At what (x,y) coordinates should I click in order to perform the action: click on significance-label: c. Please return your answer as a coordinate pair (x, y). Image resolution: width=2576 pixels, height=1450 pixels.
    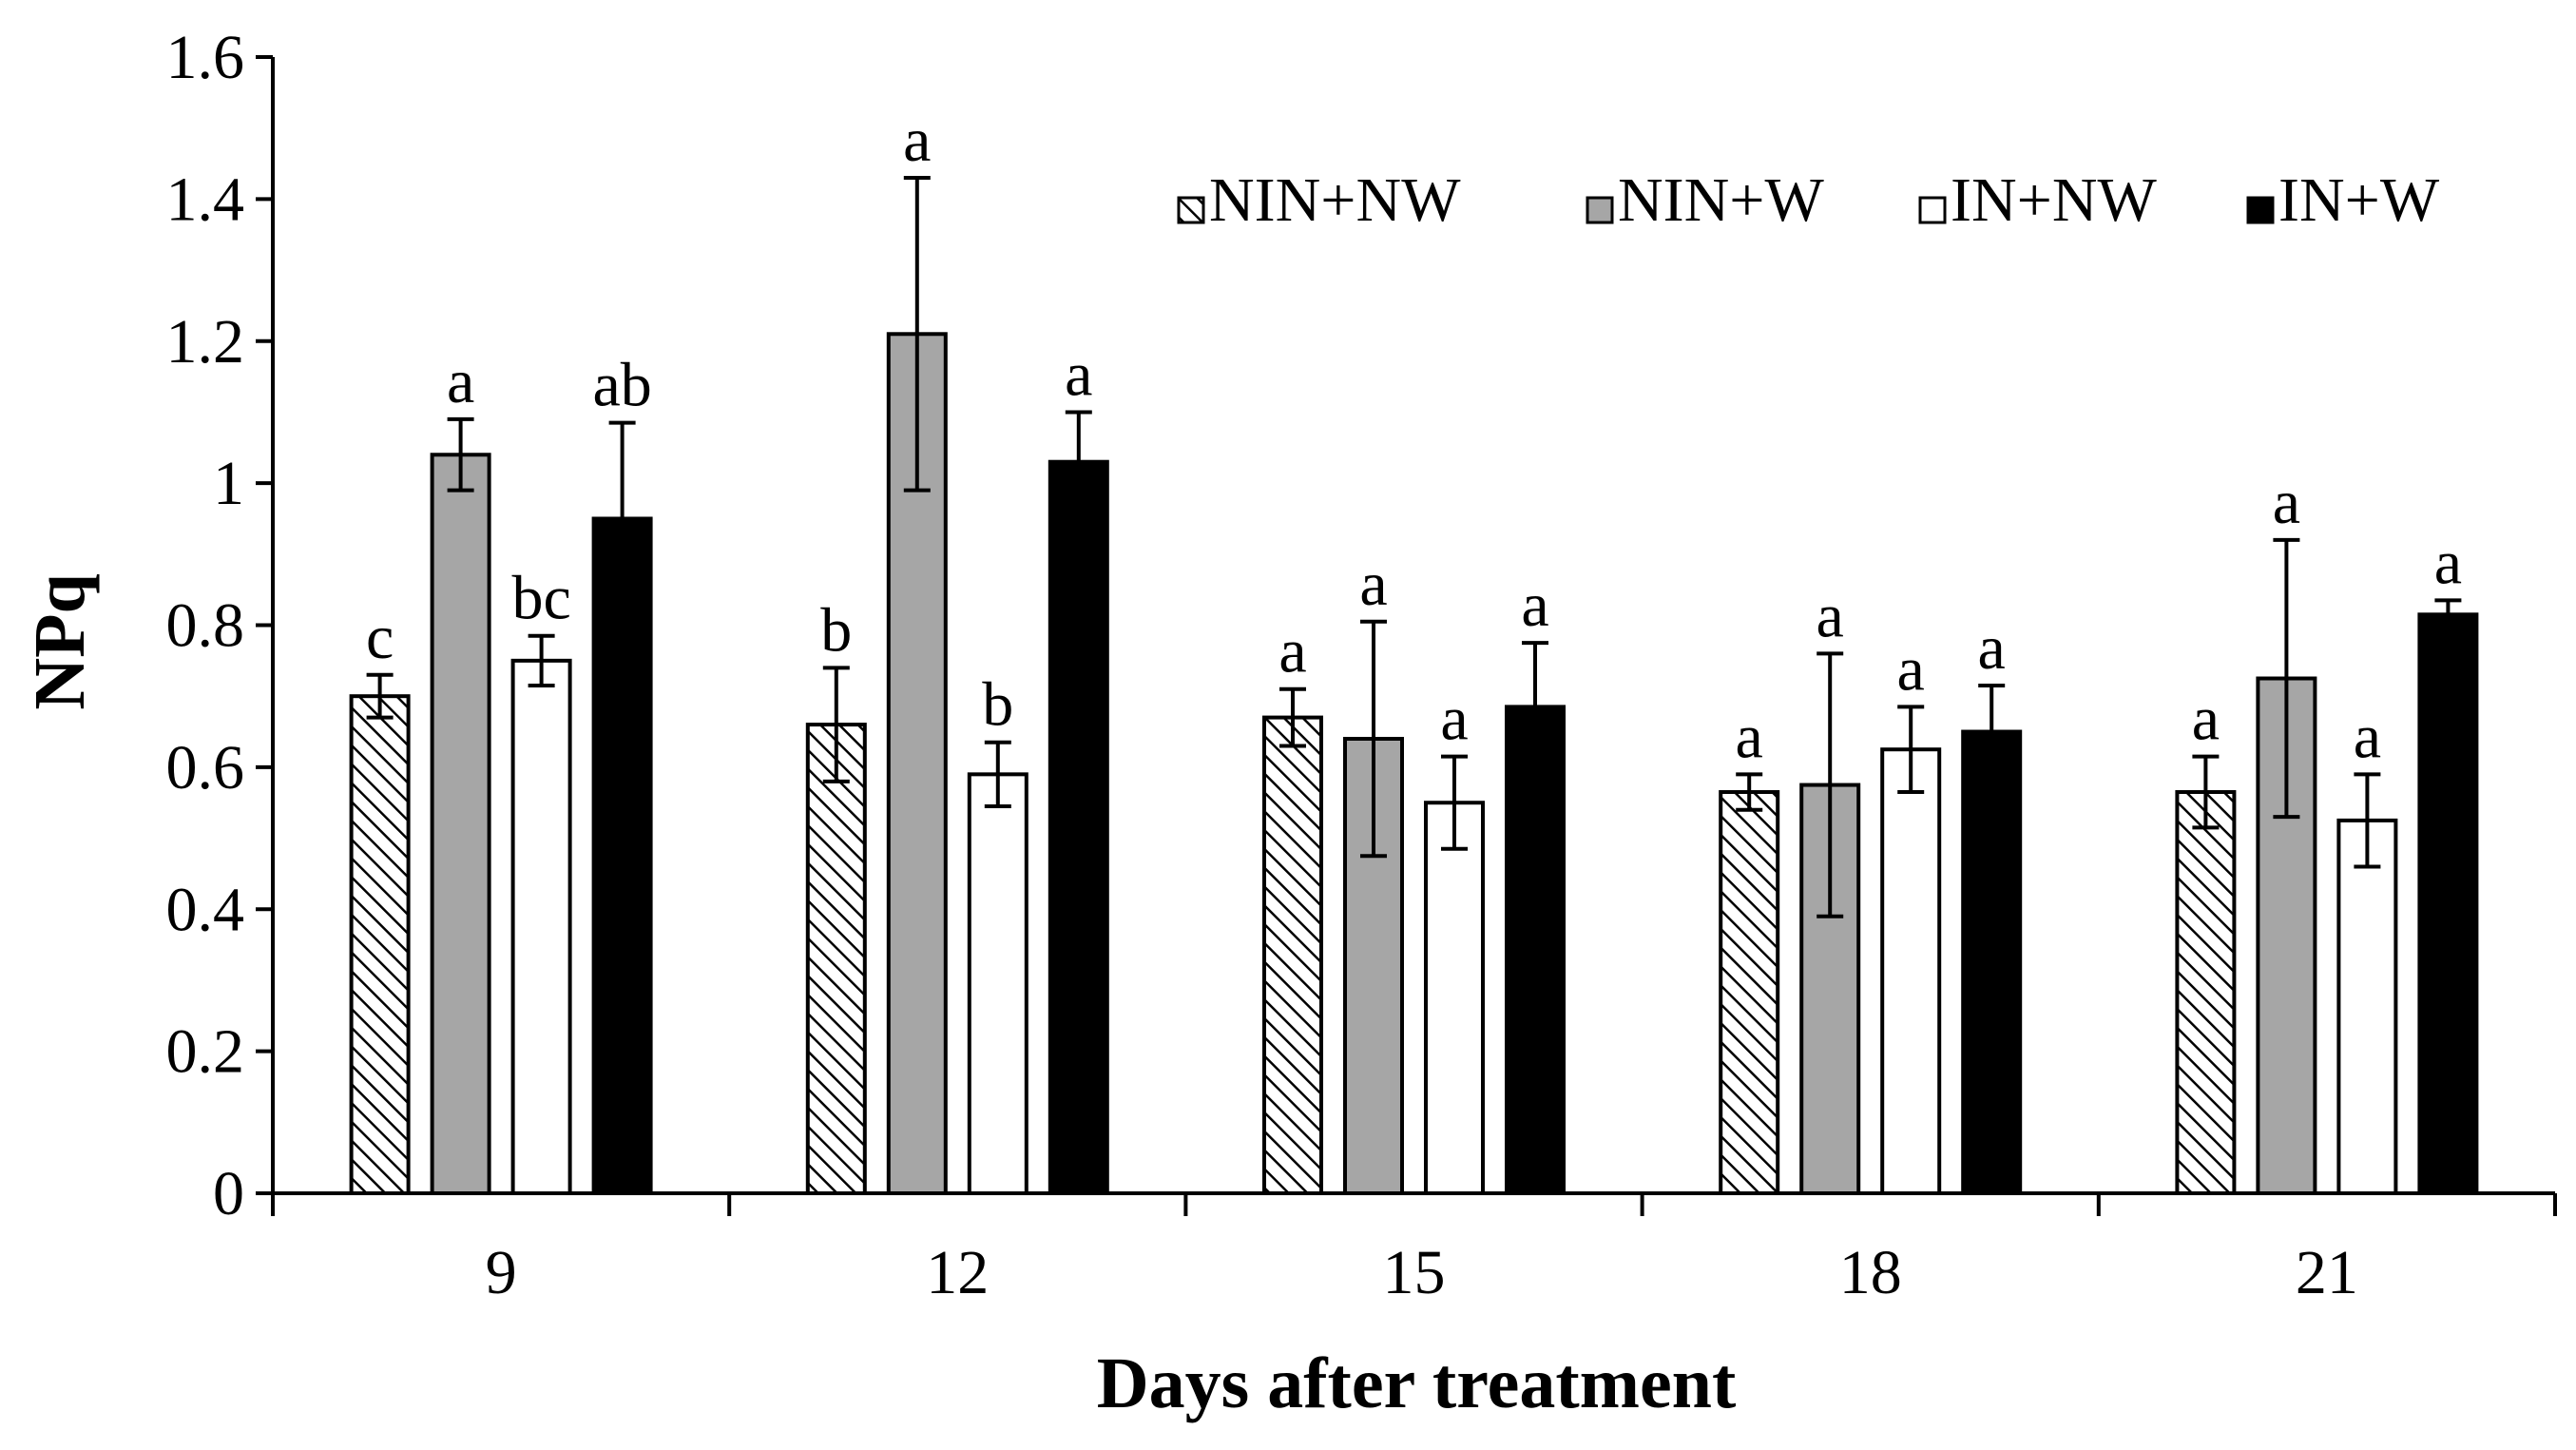
    Looking at the image, I should click on (380, 637).